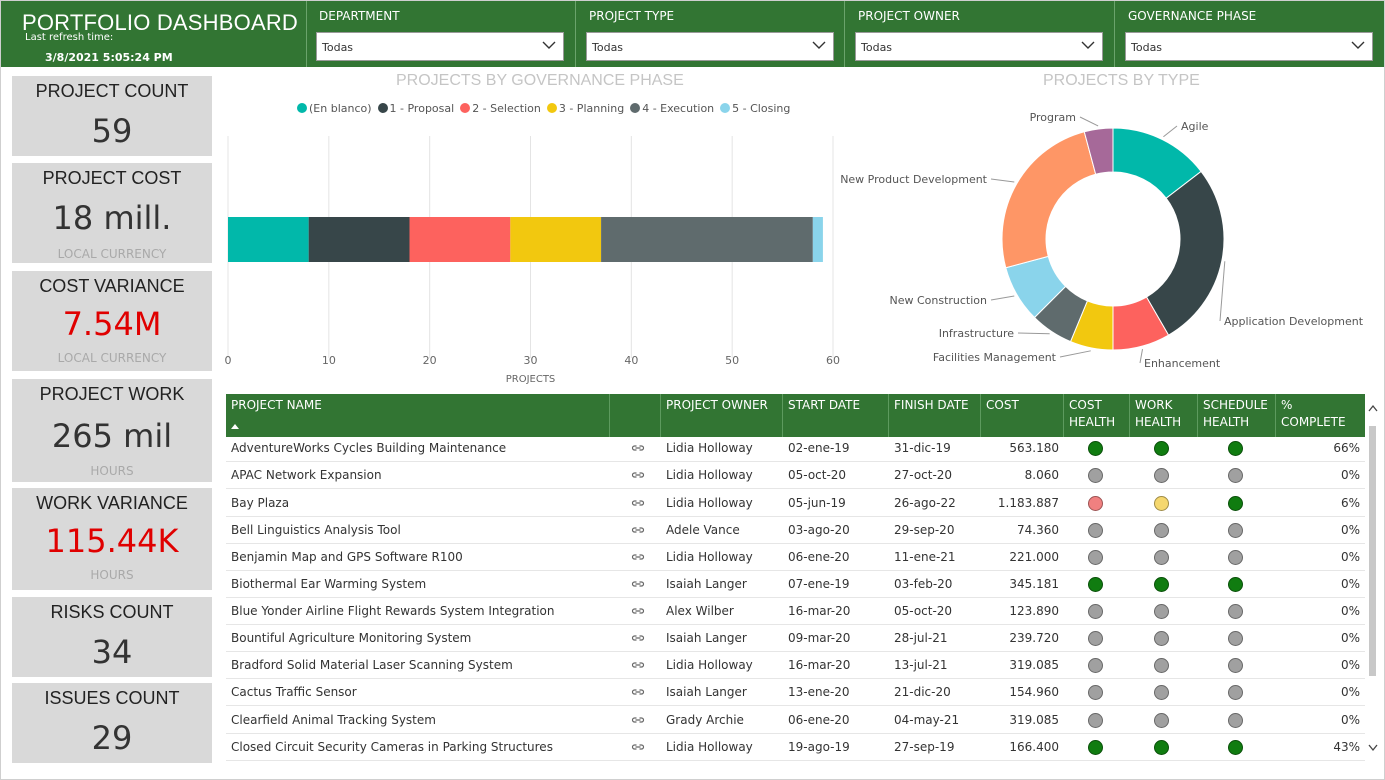 This screenshot has height=780, width=1385. I want to click on cell-owner: Alex Wilber, so click(700, 611).